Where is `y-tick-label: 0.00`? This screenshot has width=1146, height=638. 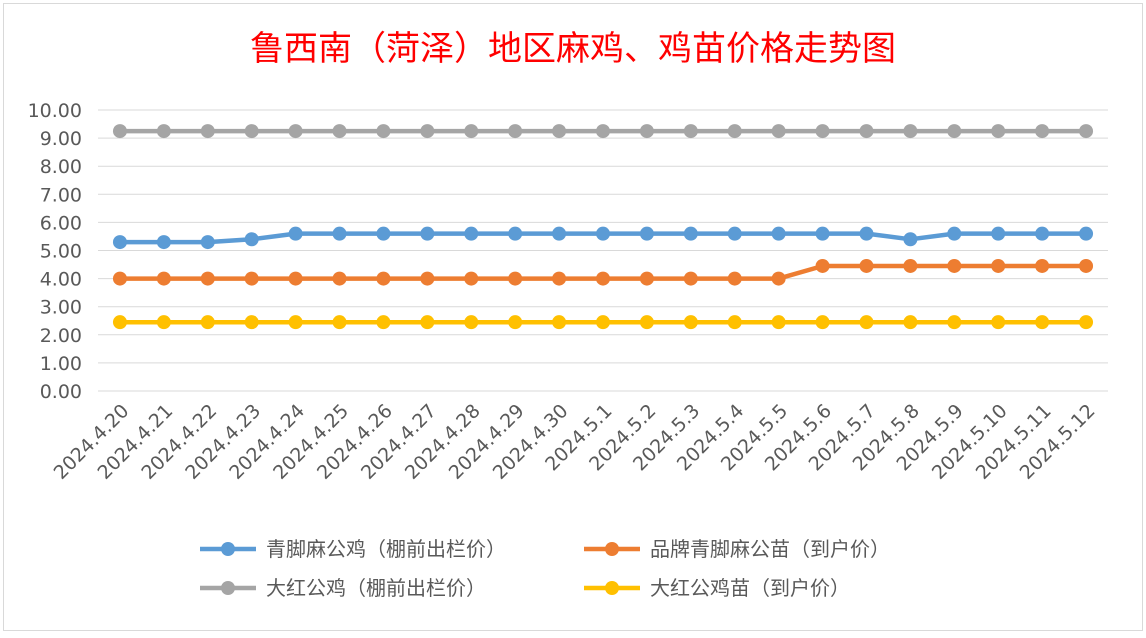 y-tick-label: 0.00 is located at coordinates (61, 392).